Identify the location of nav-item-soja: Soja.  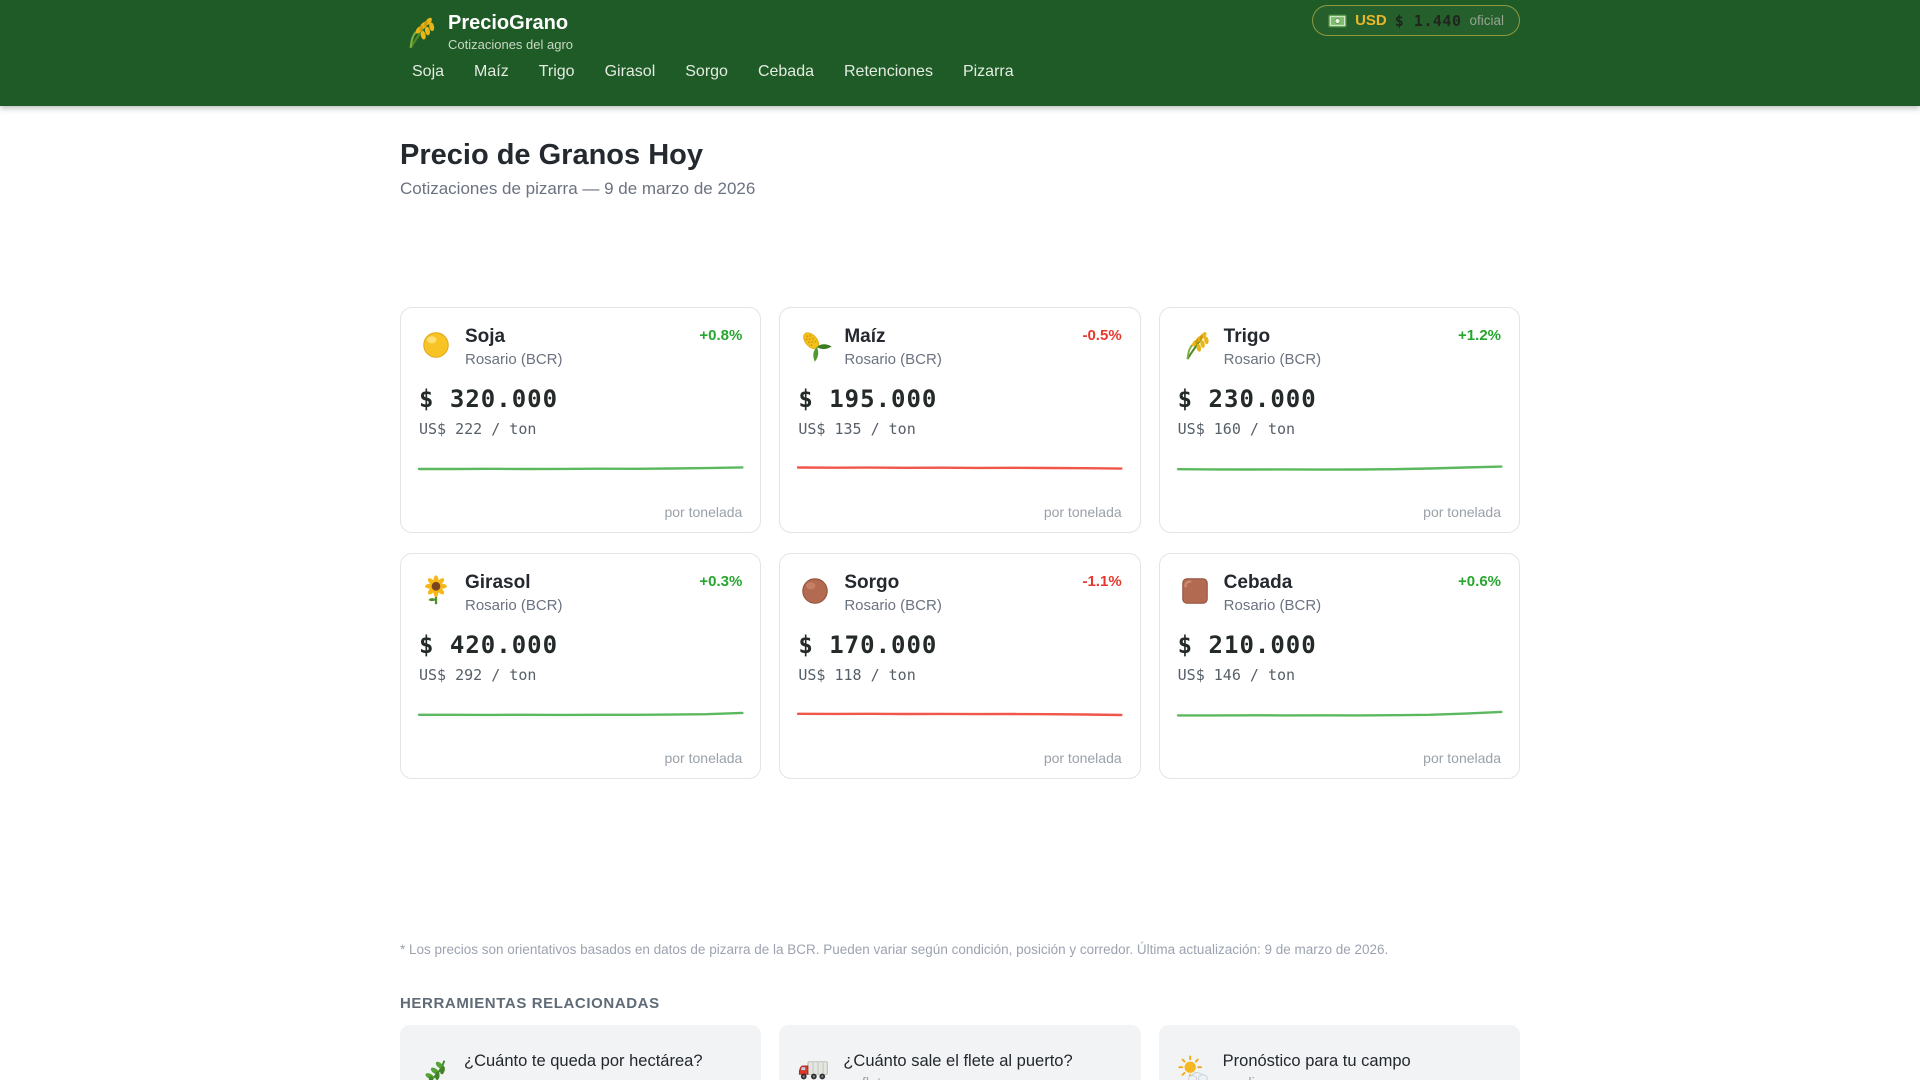
(428, 71).